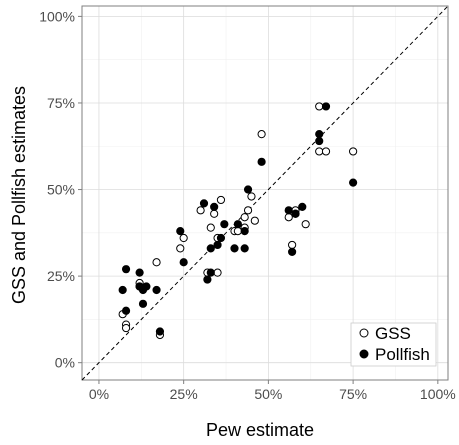 This screenshot has width=459, height=445. I want to click on x-tick-label: 25%, so click(184, 394).